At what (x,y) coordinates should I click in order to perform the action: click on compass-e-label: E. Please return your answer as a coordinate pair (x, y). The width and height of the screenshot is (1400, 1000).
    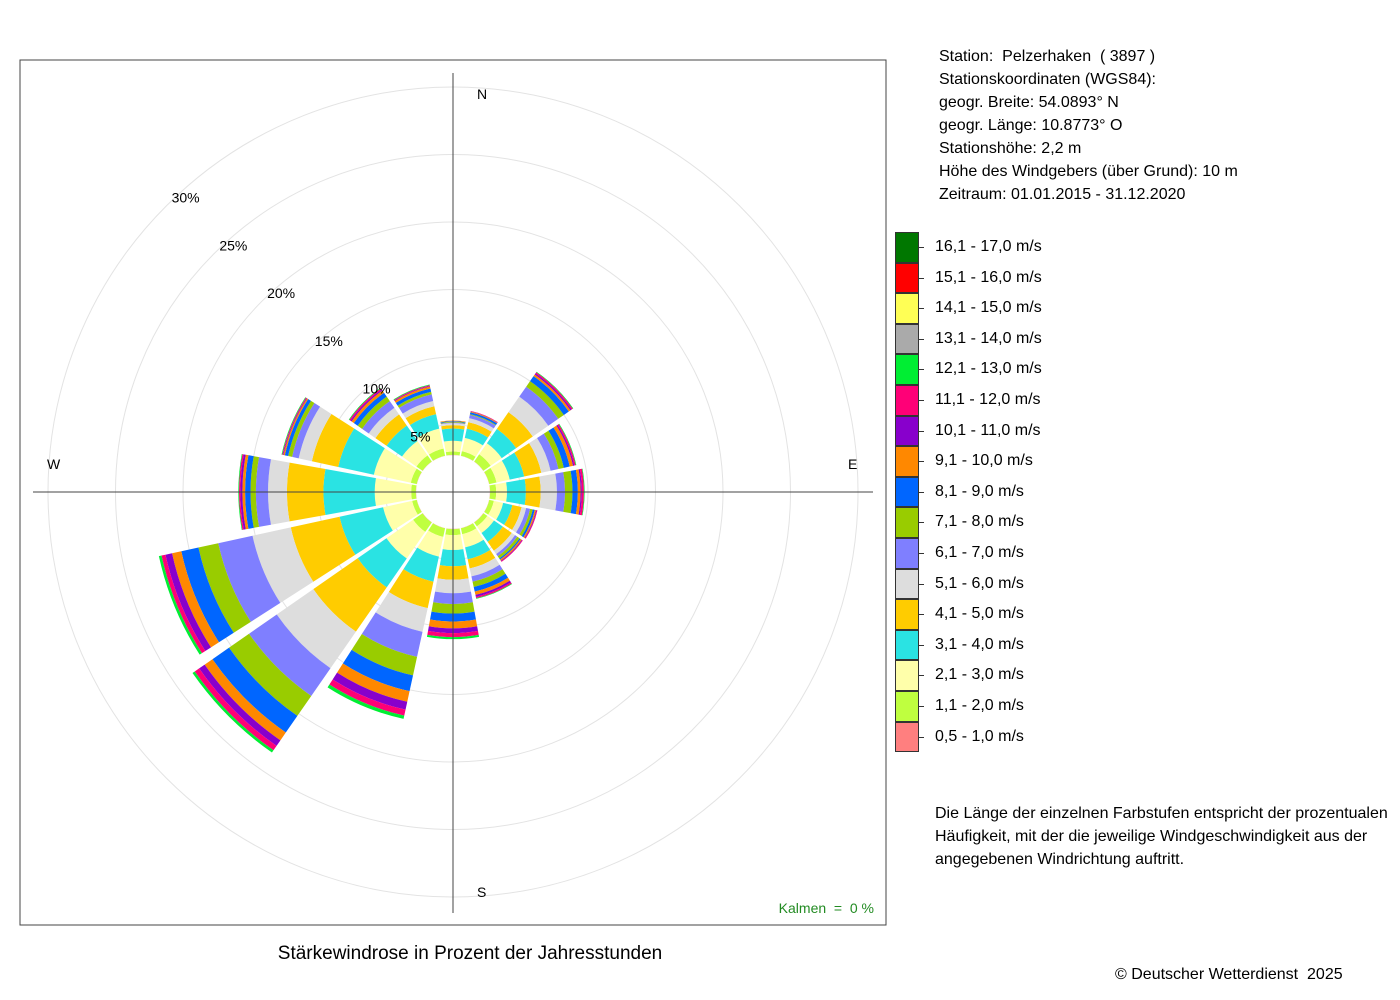
    Looking at the image, I should click on (852, 464).